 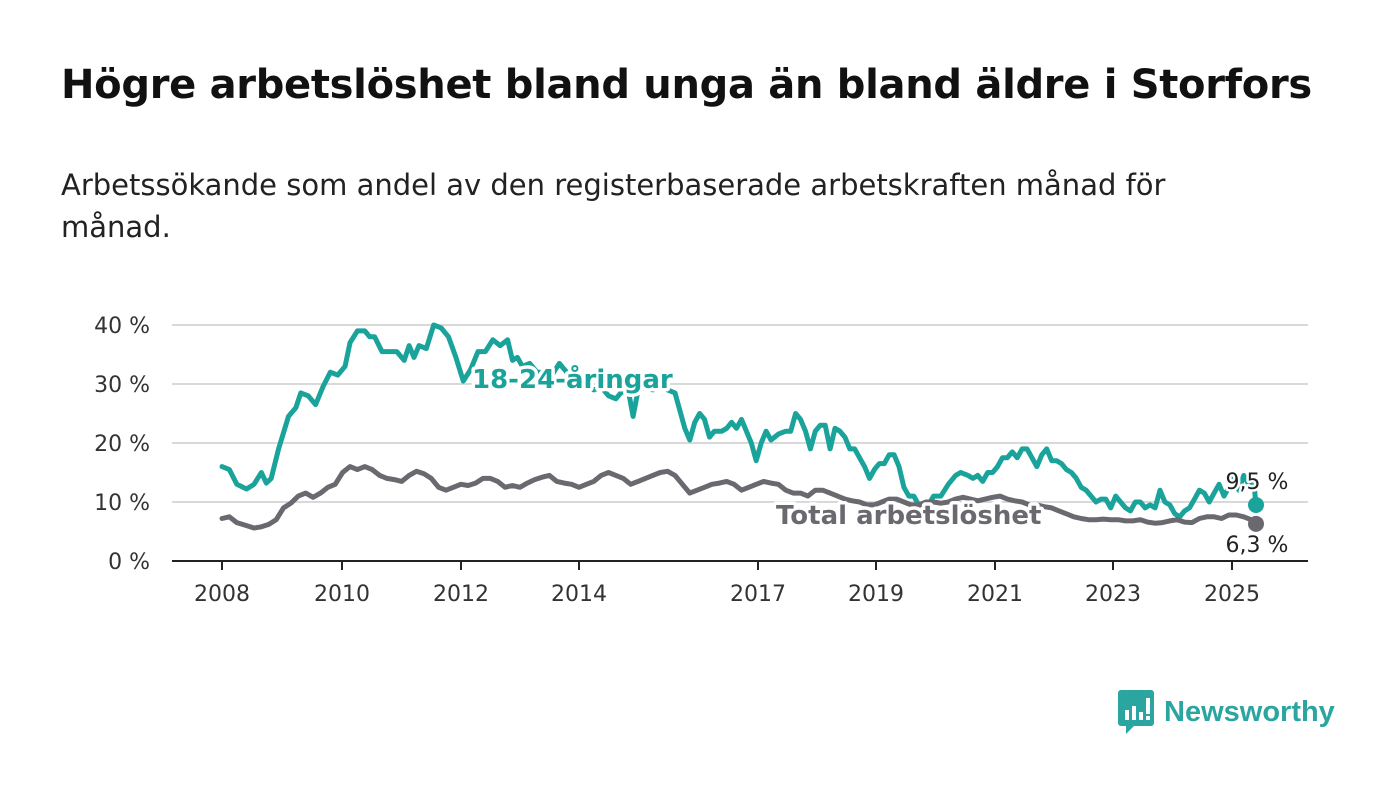 I want to click on newsworthy-chart-icon, so click(x=1136, y=712).